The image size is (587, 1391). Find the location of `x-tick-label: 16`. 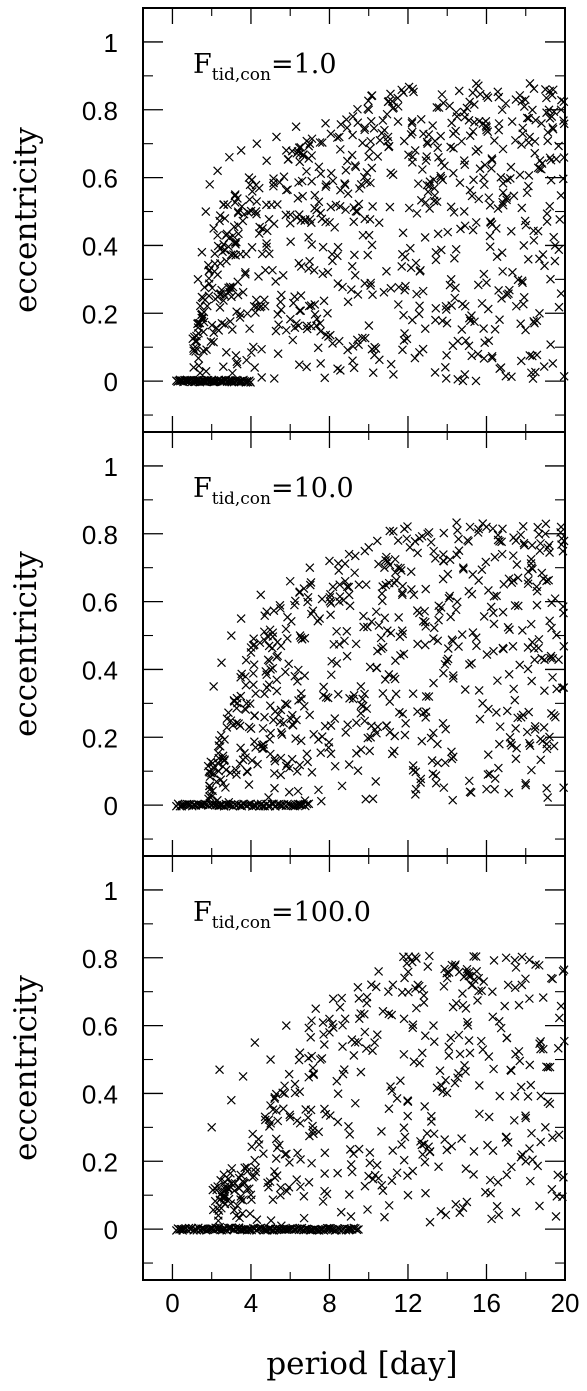

x-tick-label: 16 is located at coordinates (486, 1303).